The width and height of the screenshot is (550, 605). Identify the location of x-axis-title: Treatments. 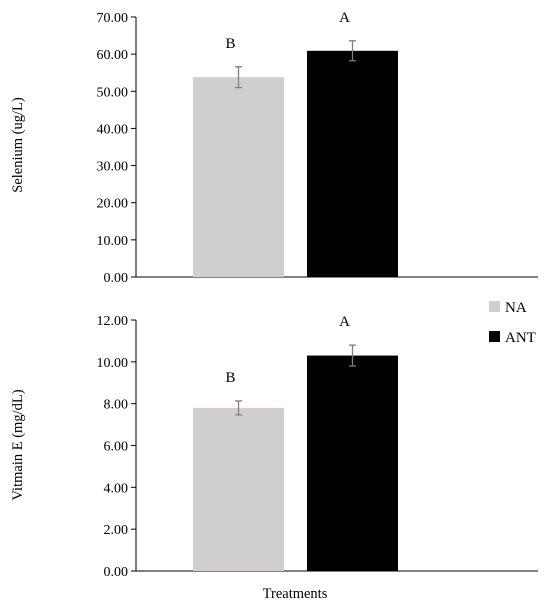
(295, 594).